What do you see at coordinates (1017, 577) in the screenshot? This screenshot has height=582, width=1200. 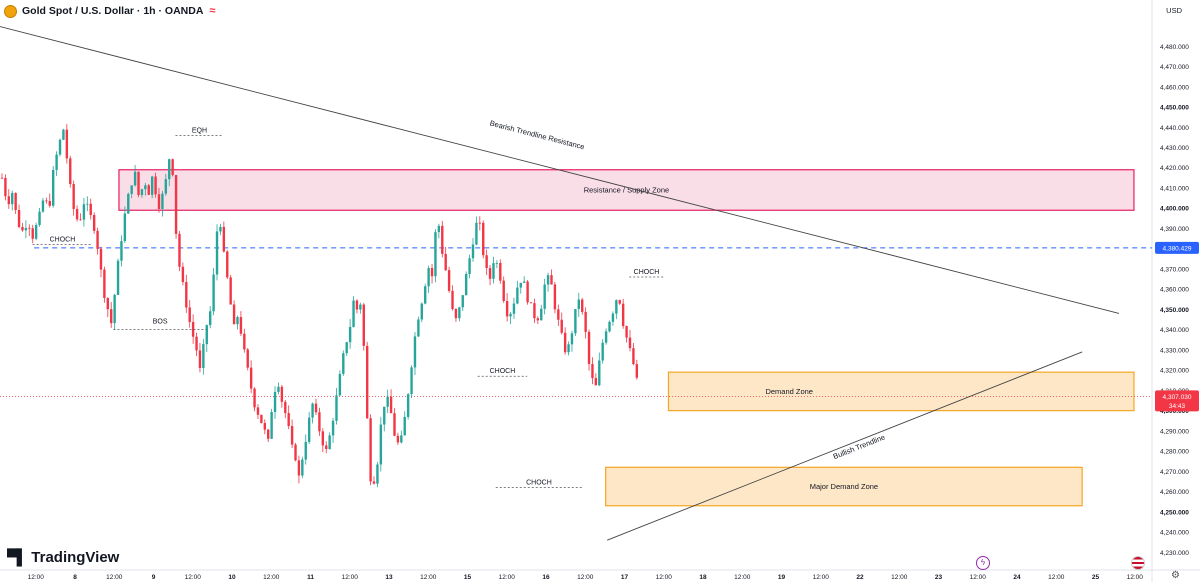 I see `x-tick-label: 24` at bounding box center [1017, 577].